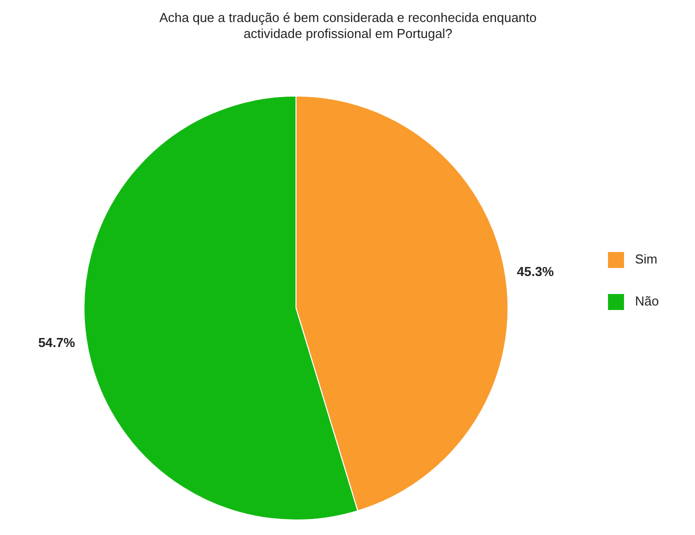 The image size is (695, 535). What do you see at coordinates (646, 258) in the screenshot?
I see `legend-label: Sim` at bounding box center [646, 258].